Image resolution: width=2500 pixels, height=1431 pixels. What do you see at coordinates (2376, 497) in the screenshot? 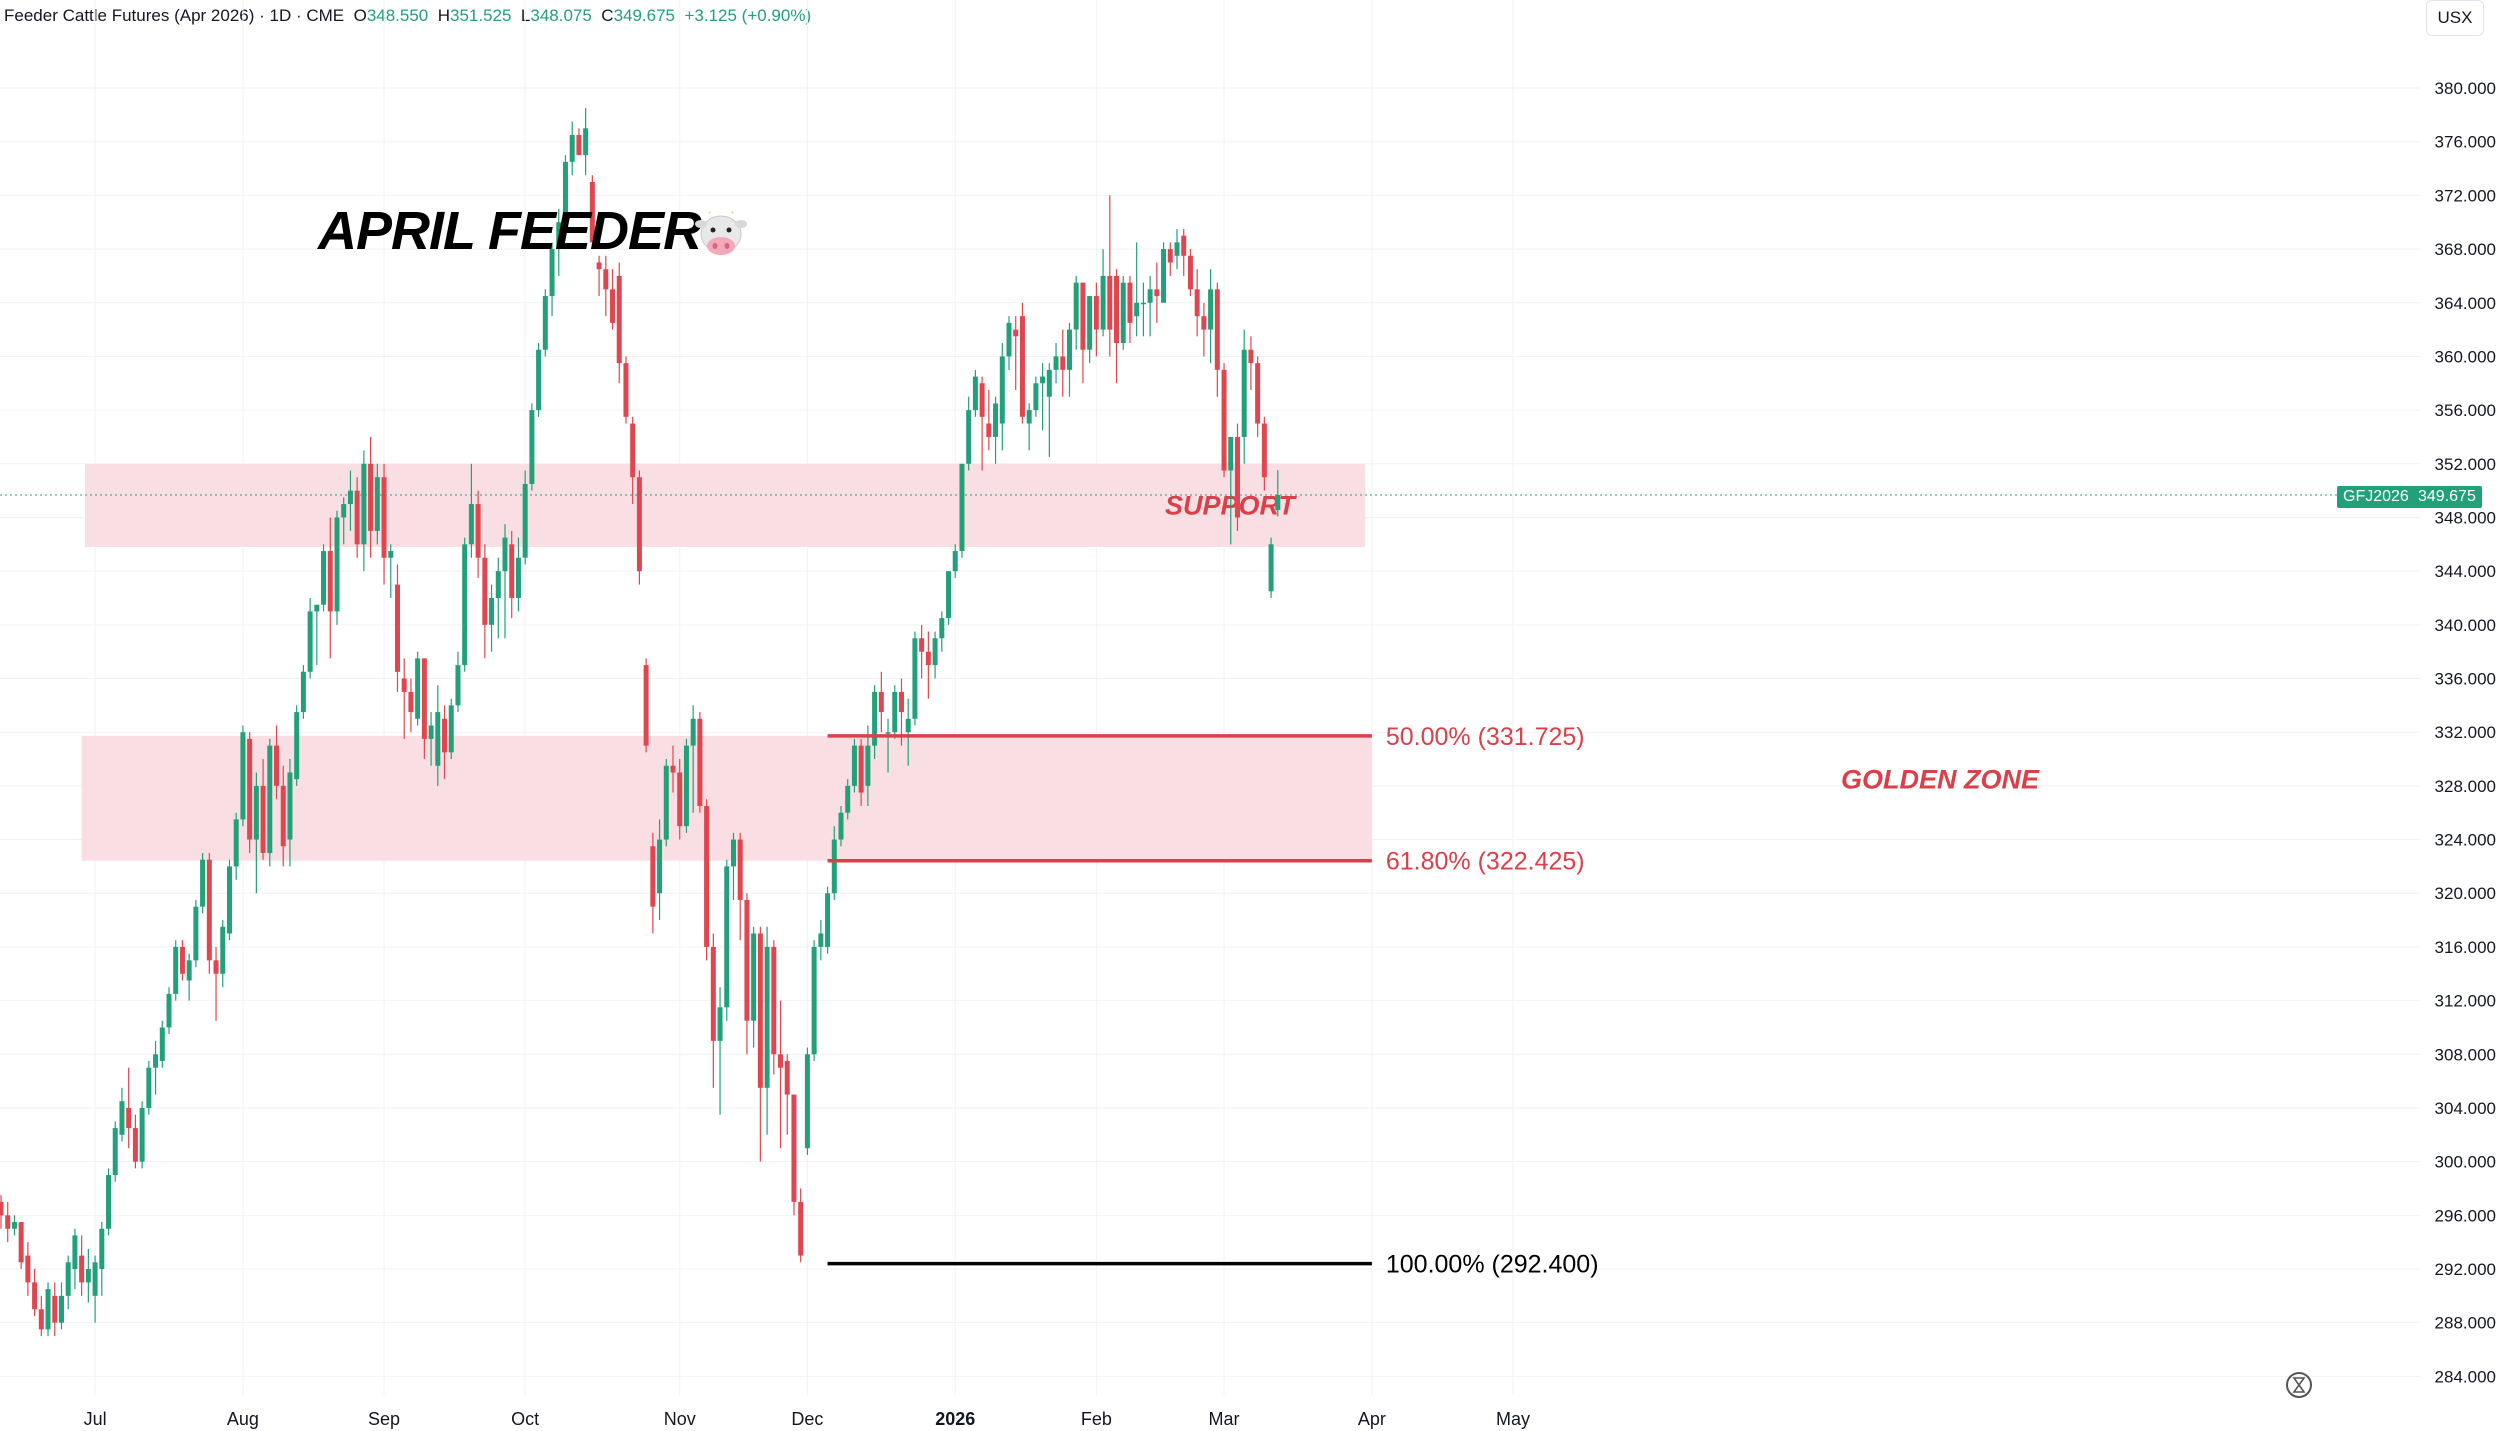
I see `symbol-price-tag: GFJ2026` at bounding box center [2376, 497].